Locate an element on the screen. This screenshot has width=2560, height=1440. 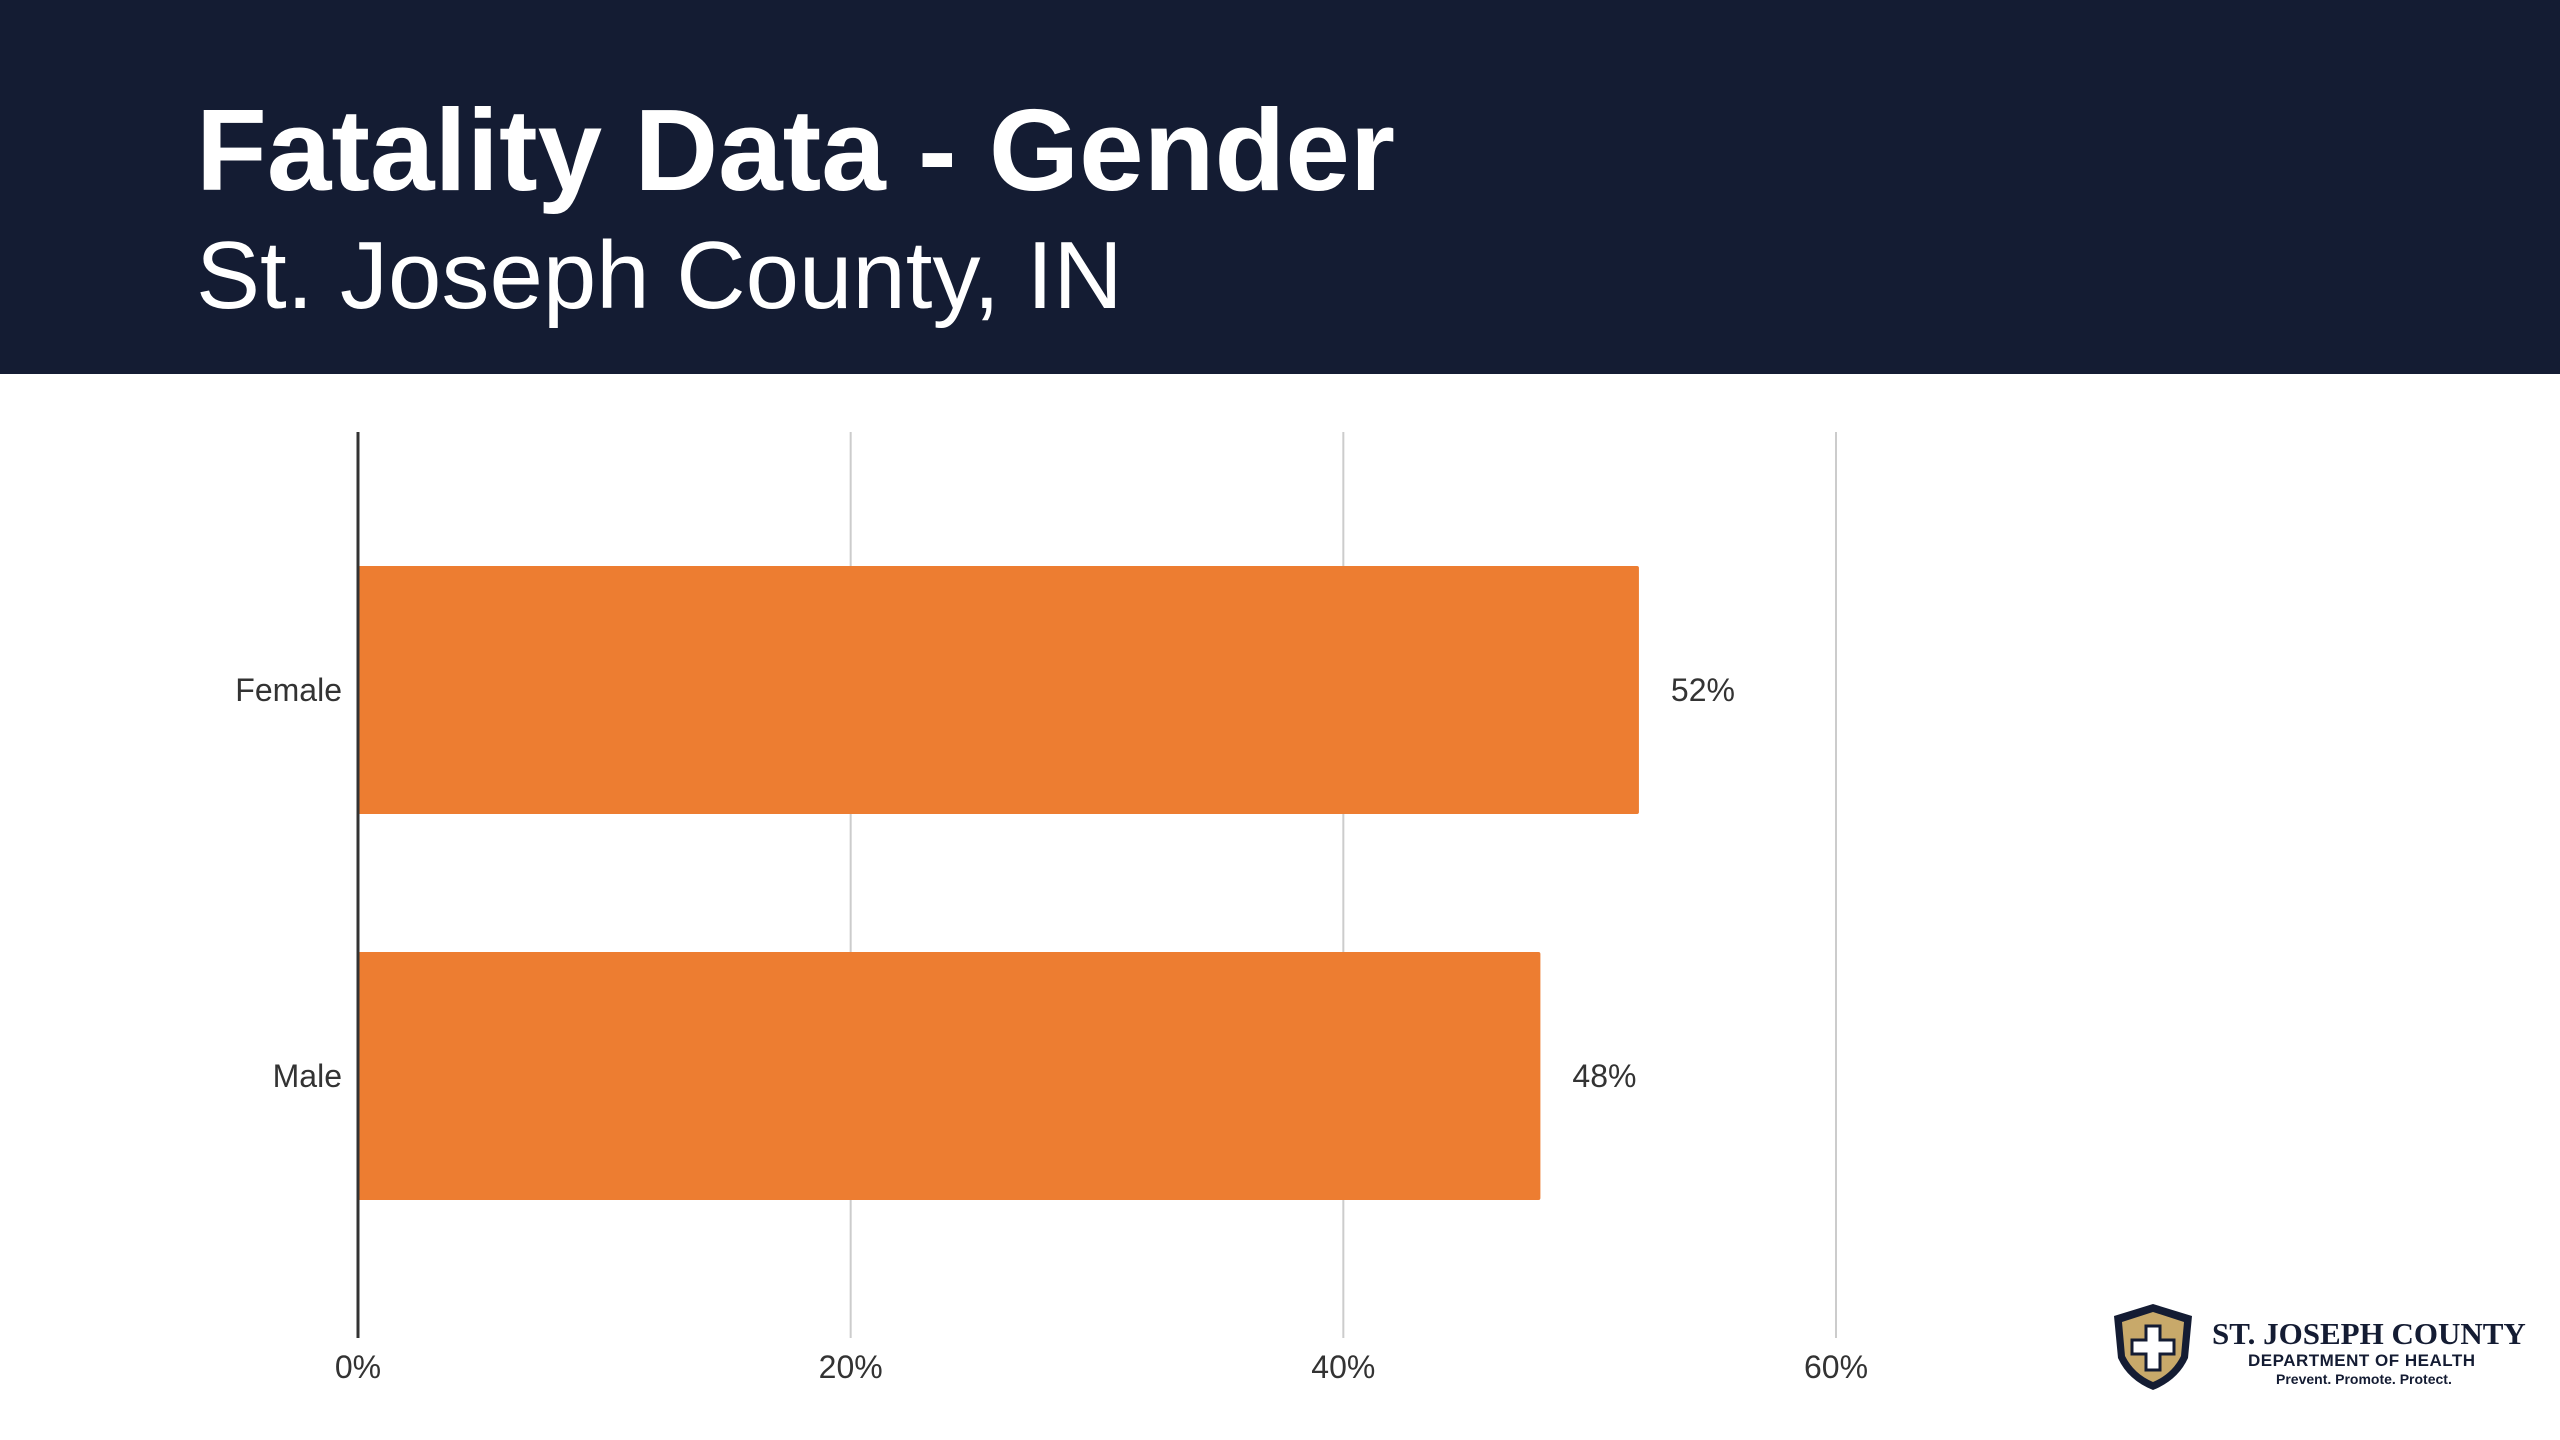
page-subtitle: St. Joseph County, IN is located at coordinates (659, 275).